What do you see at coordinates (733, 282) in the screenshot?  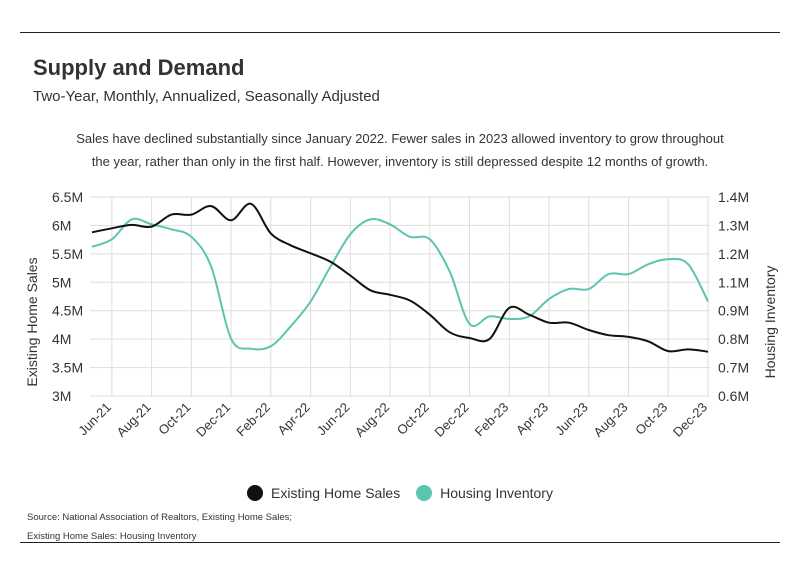 I see `y-tick-right: 1.1M` at bounding box center [733, 282].